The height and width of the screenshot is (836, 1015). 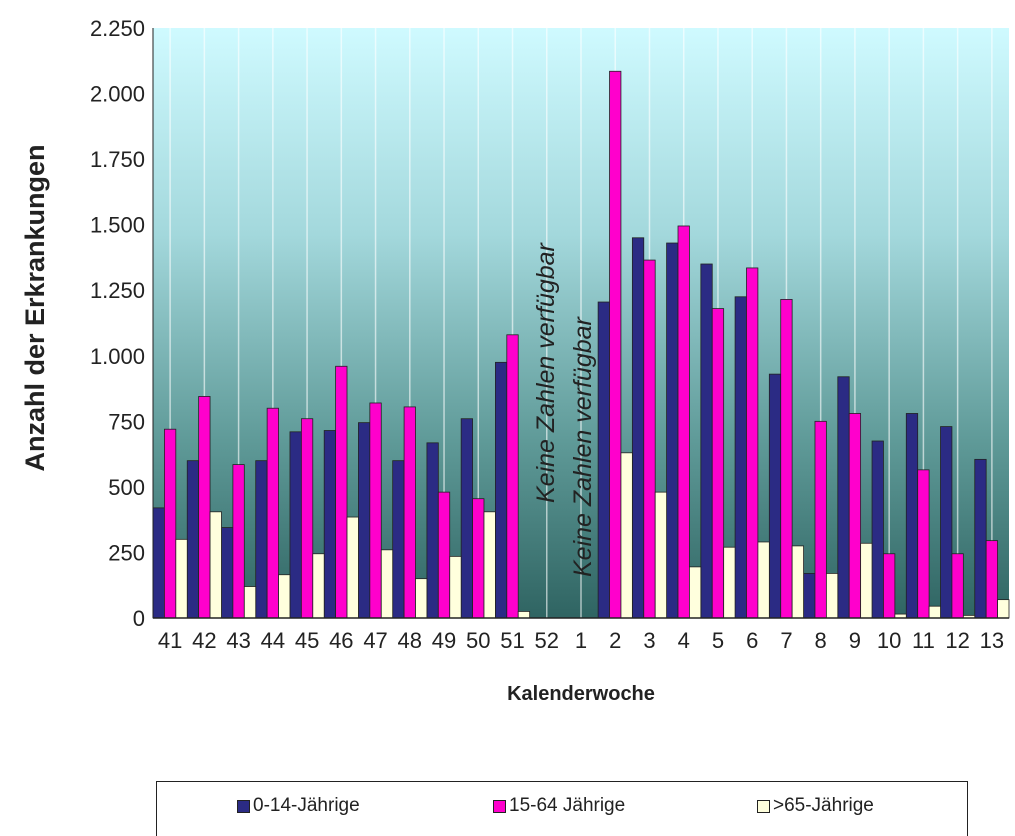 What do you see at coordinates (583, 446) in the screenshot?
I see `annotation-2: Keine Zahlen verfügbar` at bounding box center [583, 446].